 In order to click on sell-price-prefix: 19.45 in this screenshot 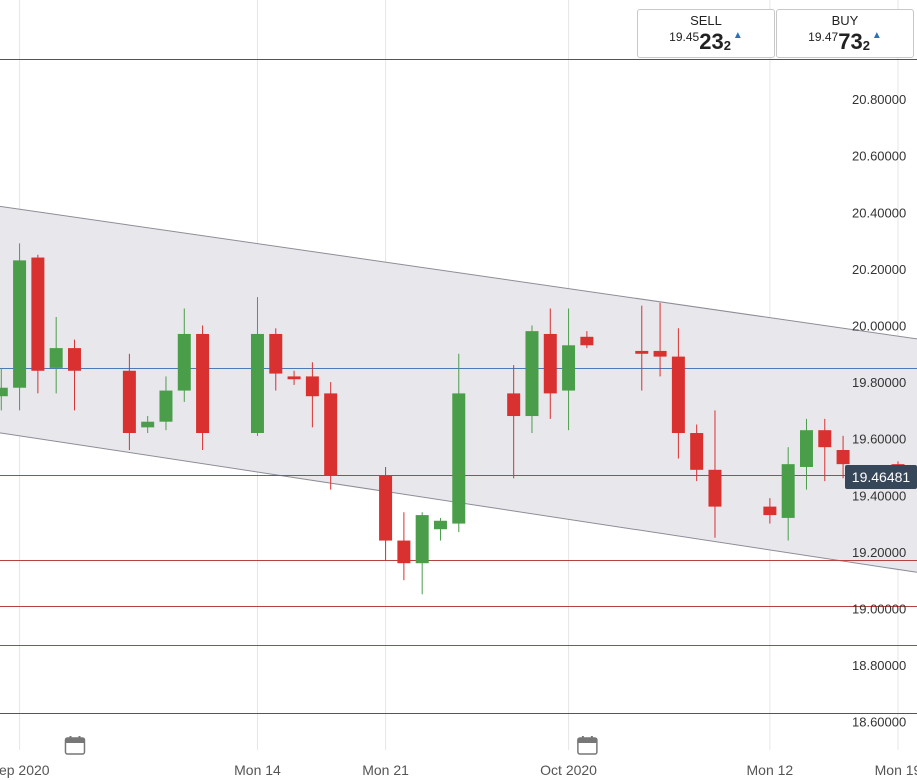, I will do `click(684, 37)`.